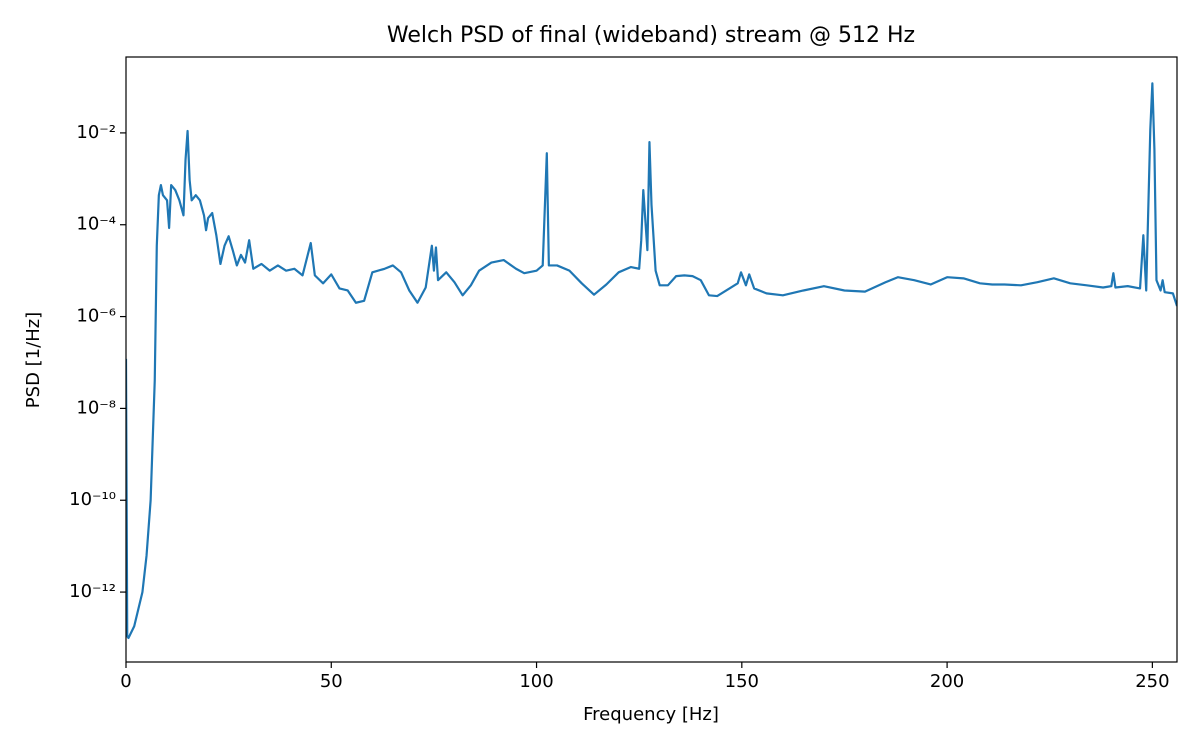 Image resolution: width=1200 pixels, height=754 pixels. Describe the element at coordinates (96, 132) in the screenshot. I see `y-tick-label: 10⁻²` at that location.